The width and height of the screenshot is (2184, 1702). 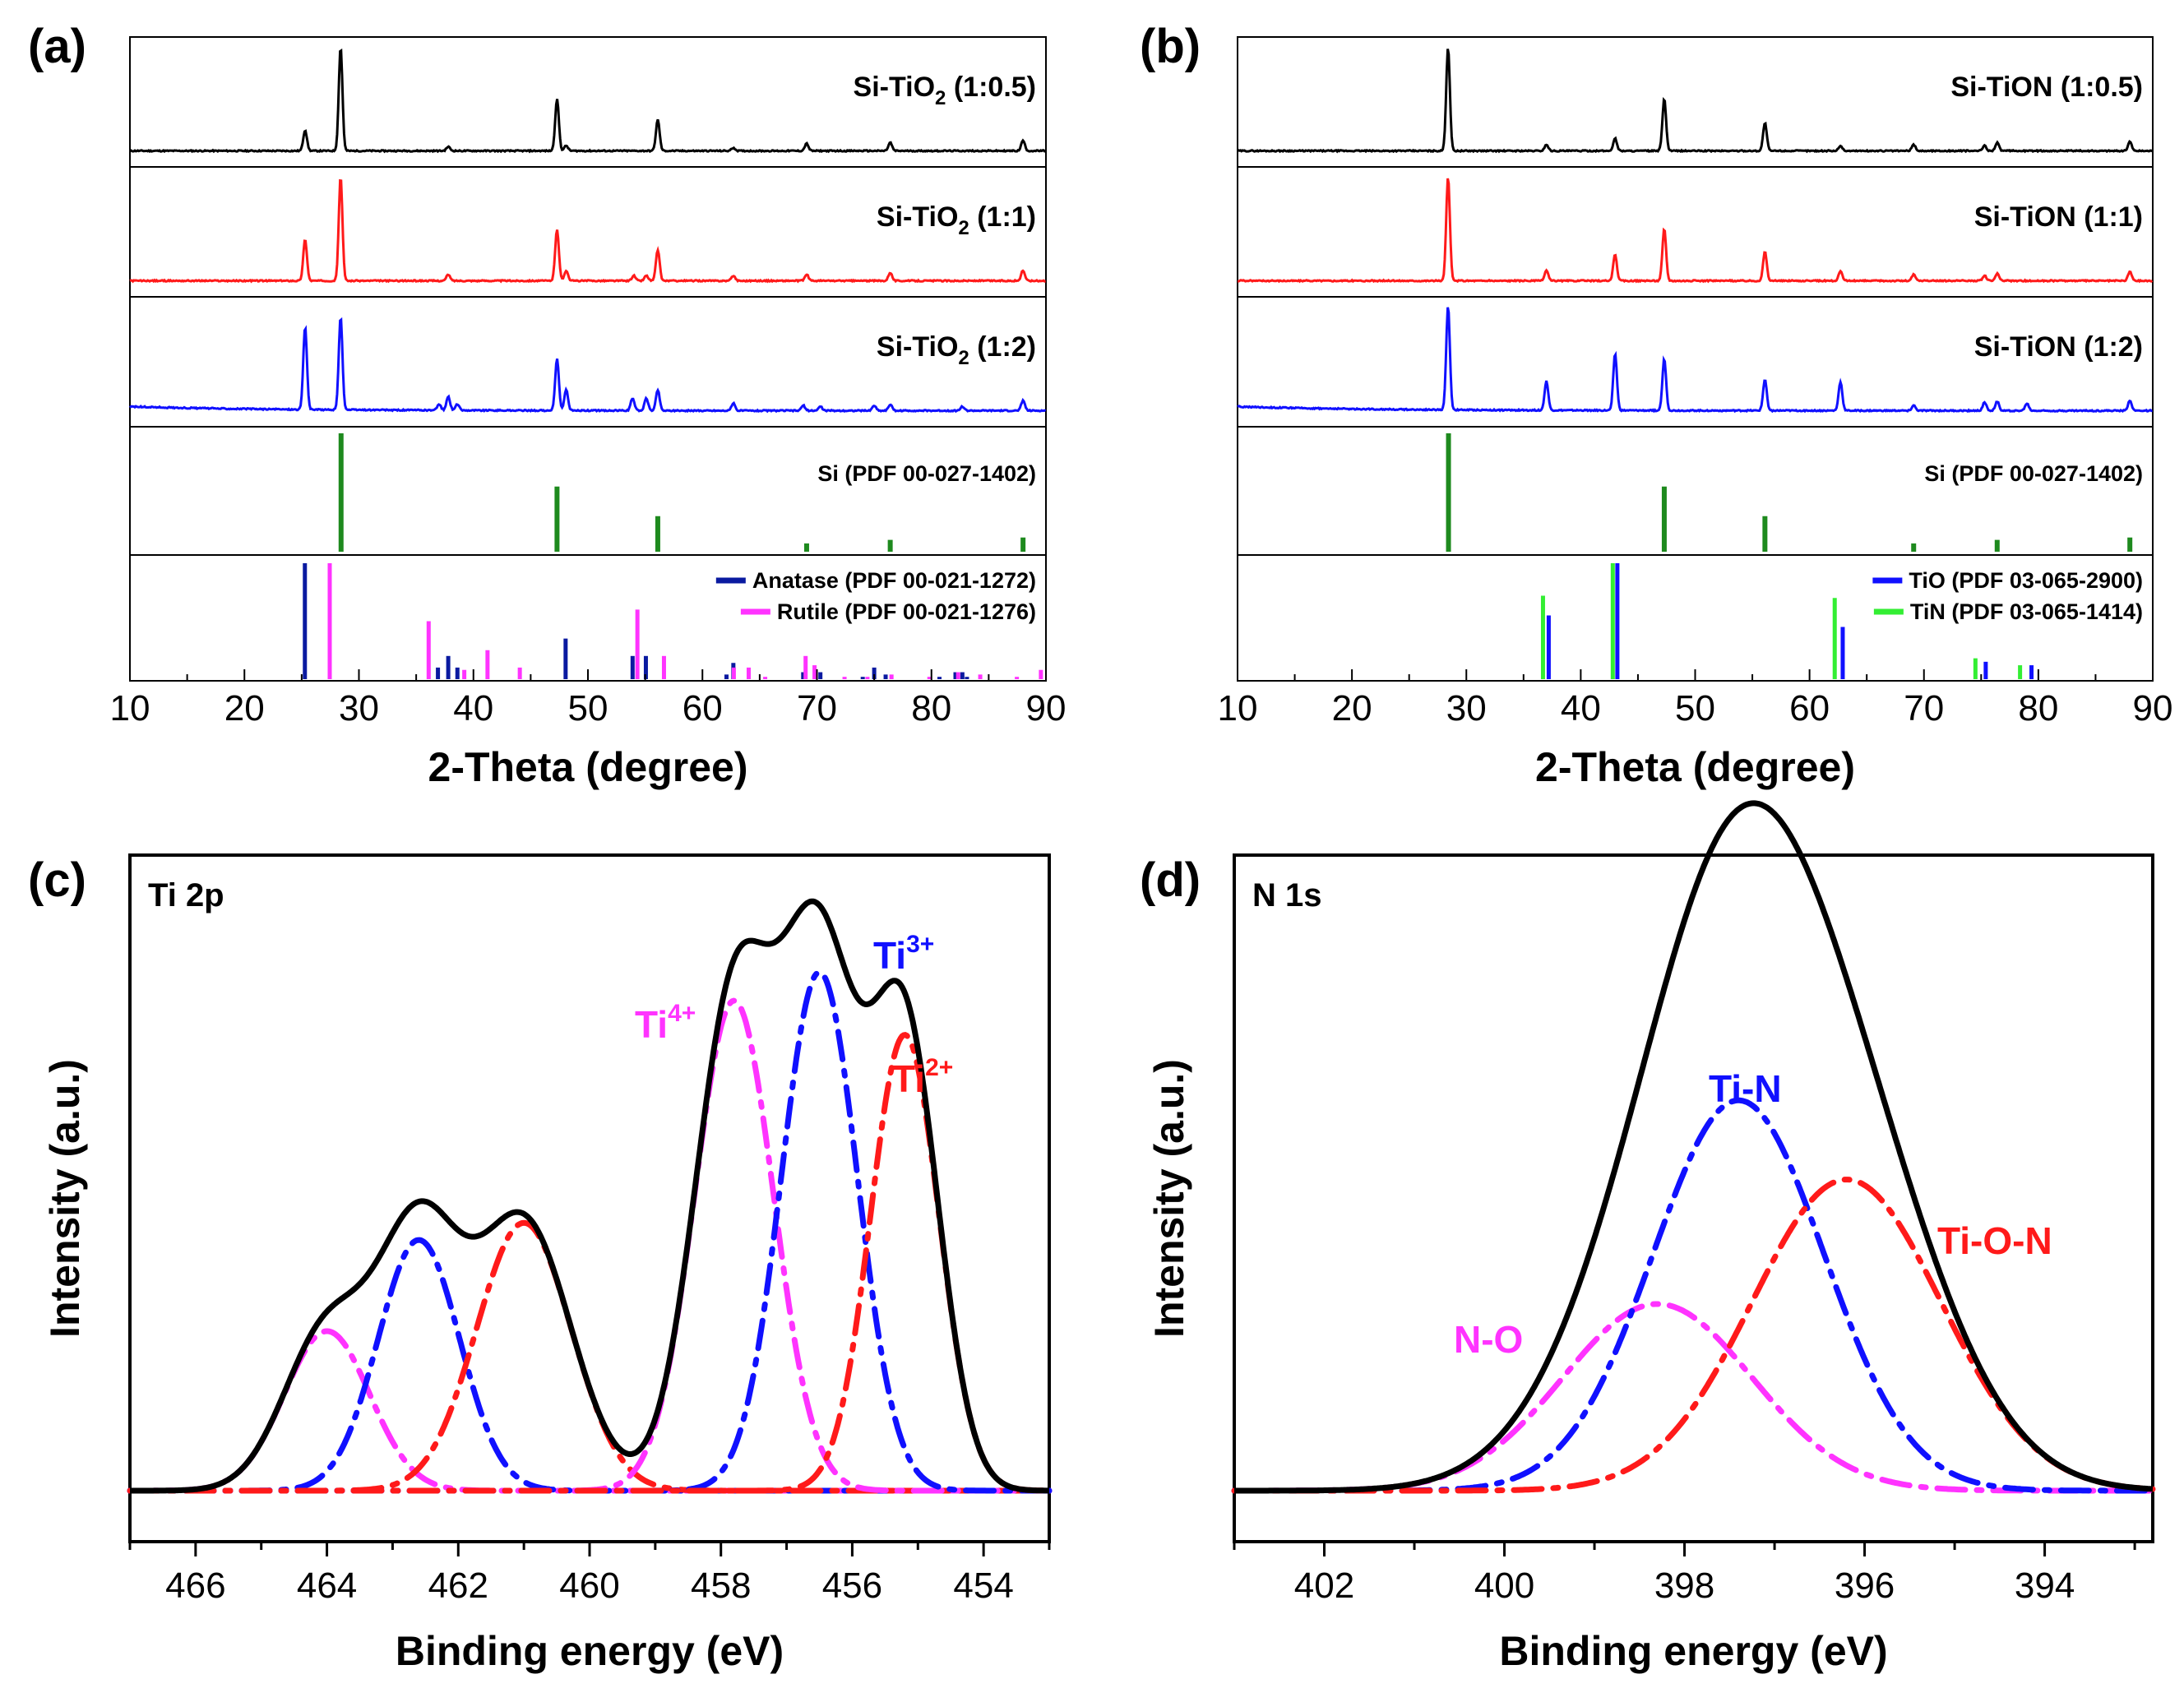 What do you see at coordinates (945, 90) in the screenshot?
I see `sample-label: Si-TiO2 (1:0.5)` at bounding box center [945, 90].